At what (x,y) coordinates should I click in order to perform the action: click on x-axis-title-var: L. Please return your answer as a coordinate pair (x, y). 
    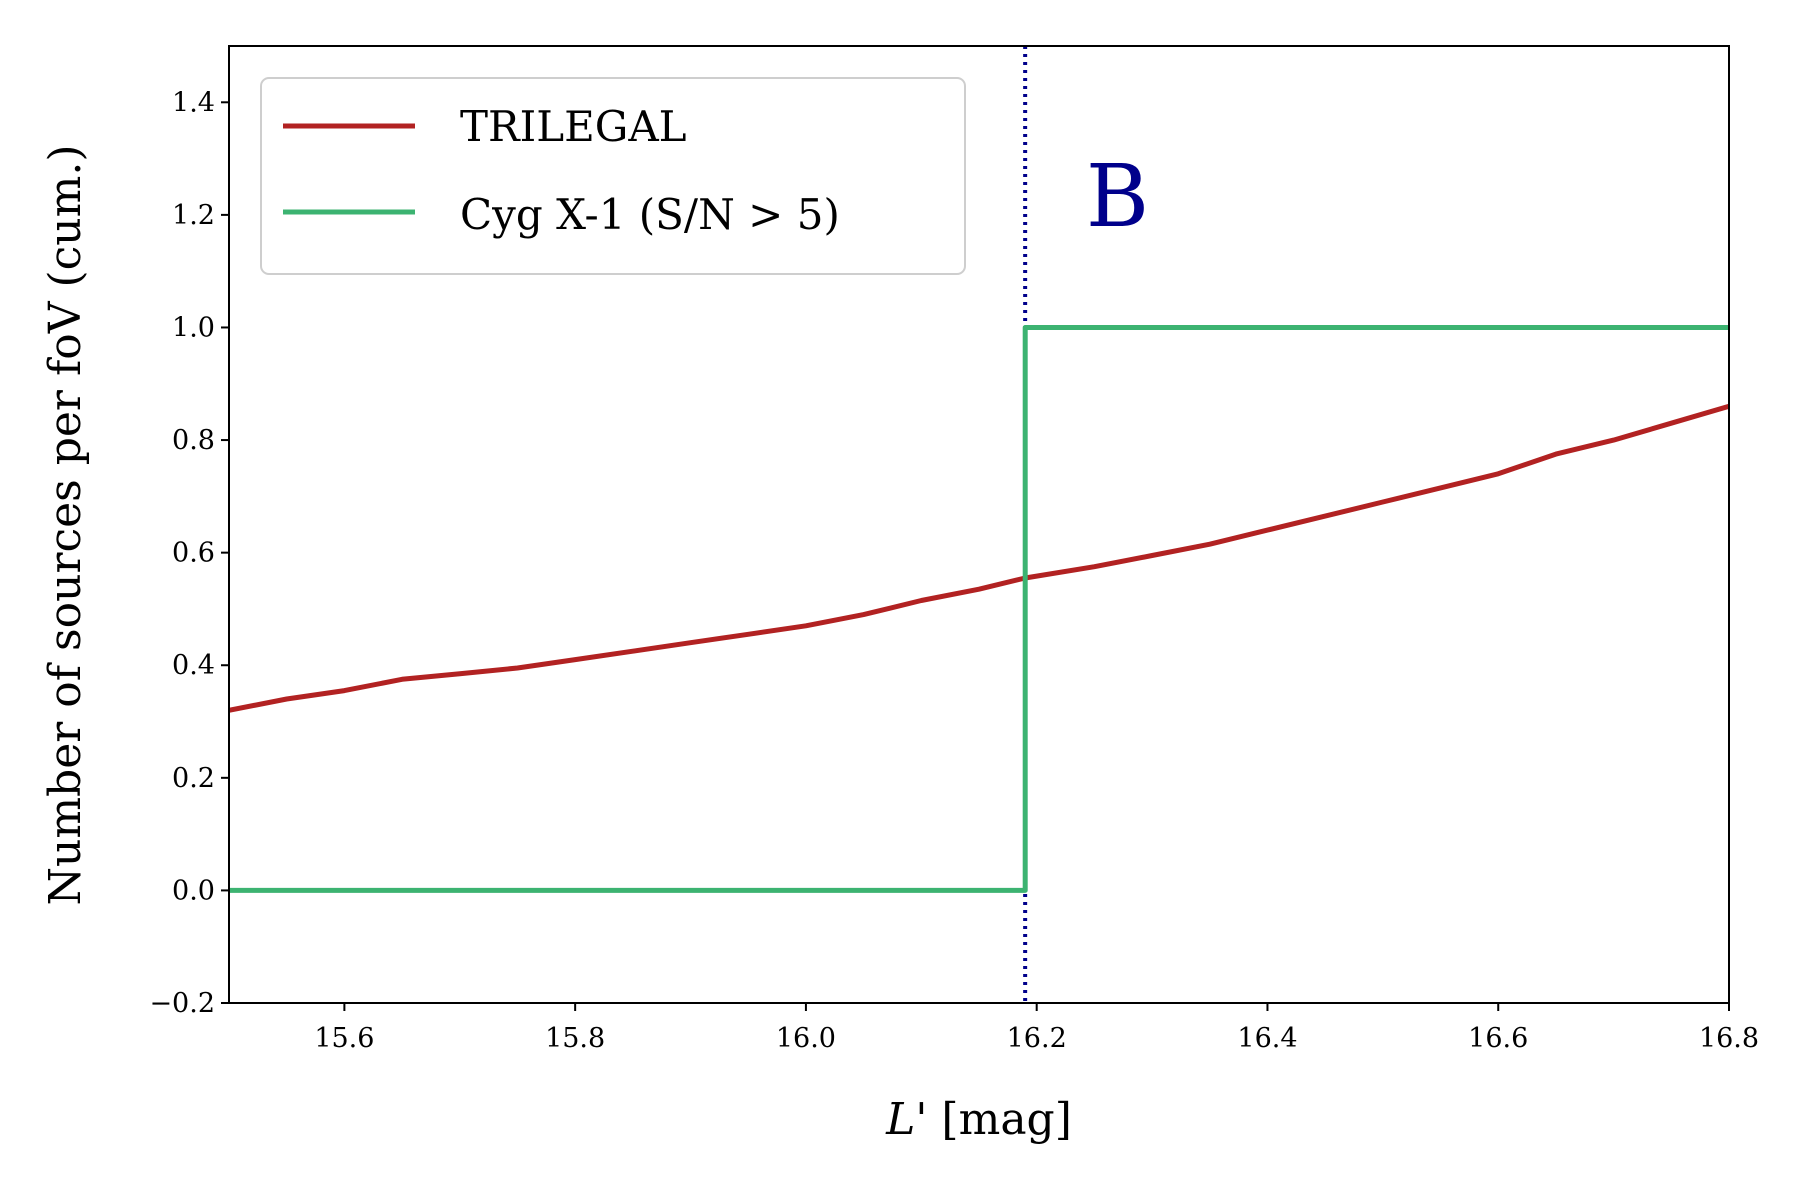
    Looking at the image, I should click on (900, 1119).